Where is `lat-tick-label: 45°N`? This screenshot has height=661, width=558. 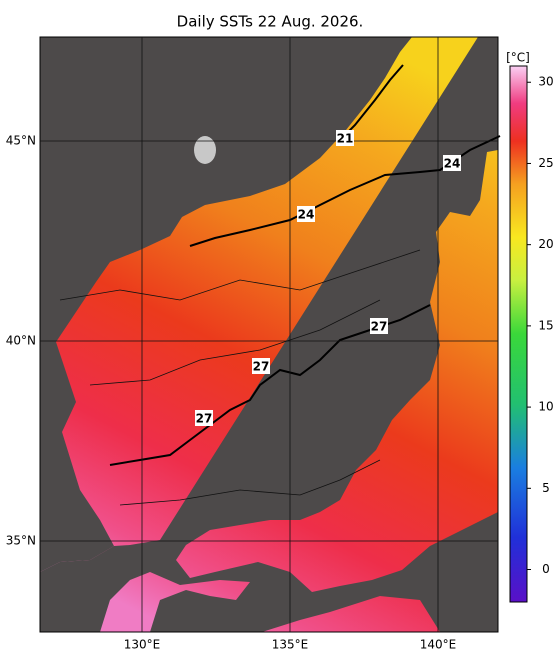
lat-tick-label: 45°N is located at coordinates (21, 141).